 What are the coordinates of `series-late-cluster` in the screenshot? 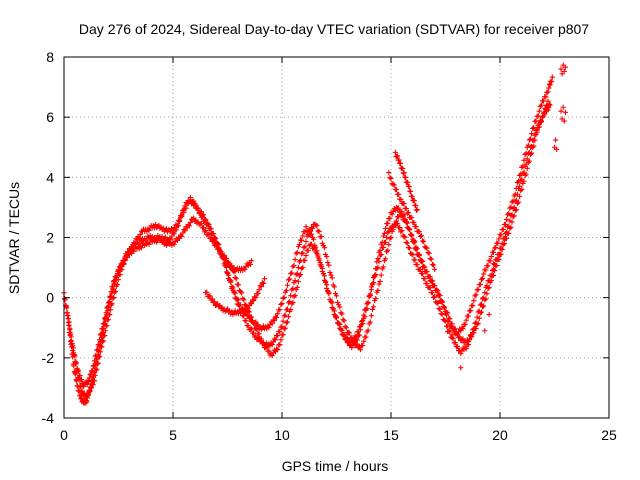 It's located at (559, 107).